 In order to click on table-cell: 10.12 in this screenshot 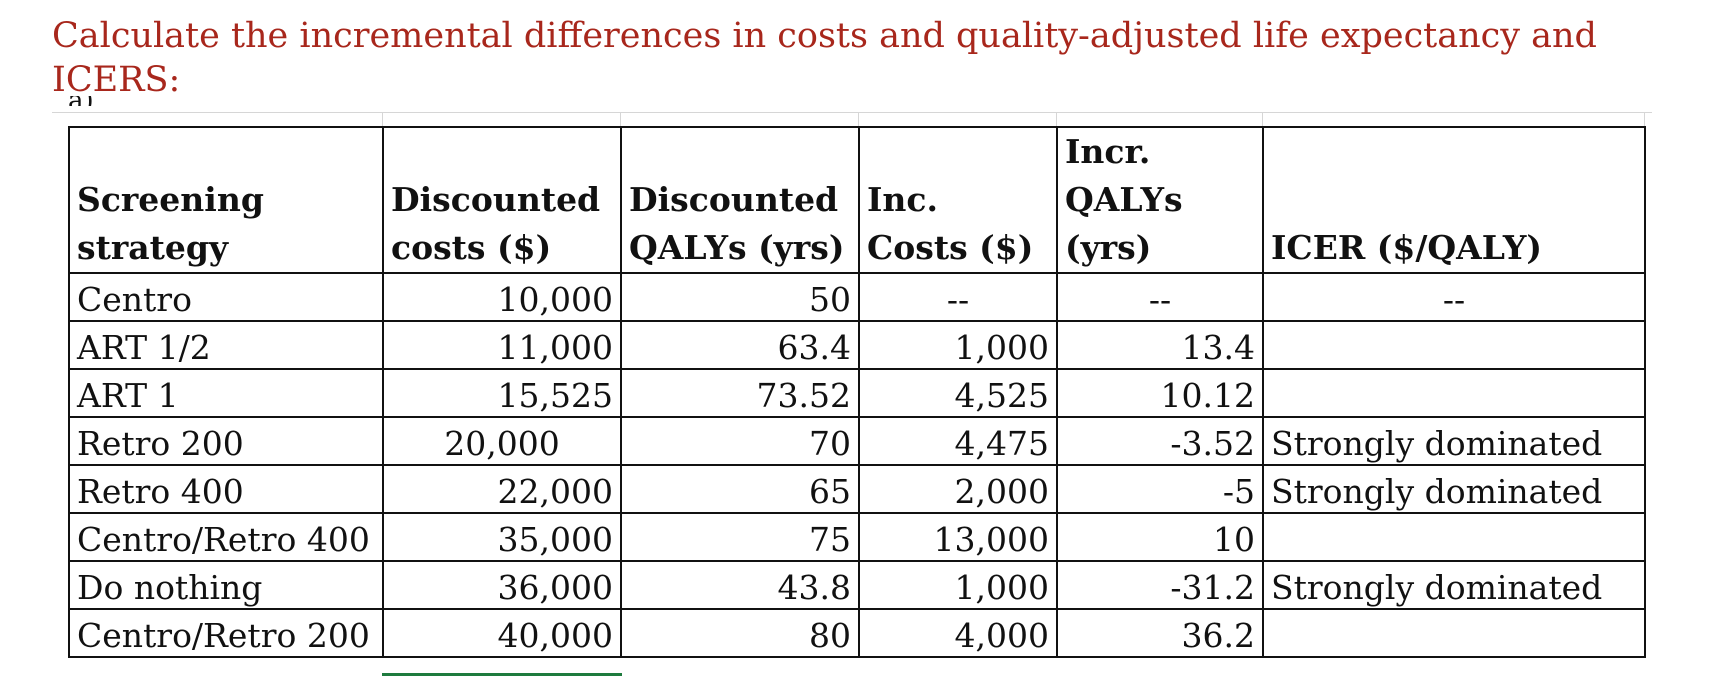, I will do `click(1160, 393)`.